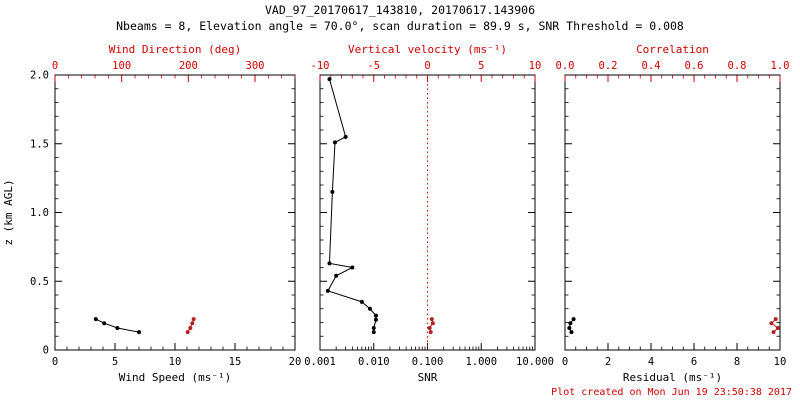 The image size is (800, 400). What do you see at coordinates (351, 206) in the screenshot?
I see `snr-series` at bounding box center [351, 206].